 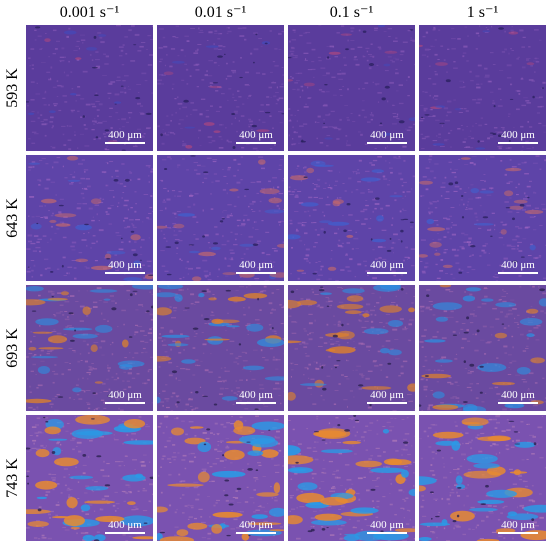 I want to click on row-header-temperature-1: 593 K, so click(x=13, y=88).